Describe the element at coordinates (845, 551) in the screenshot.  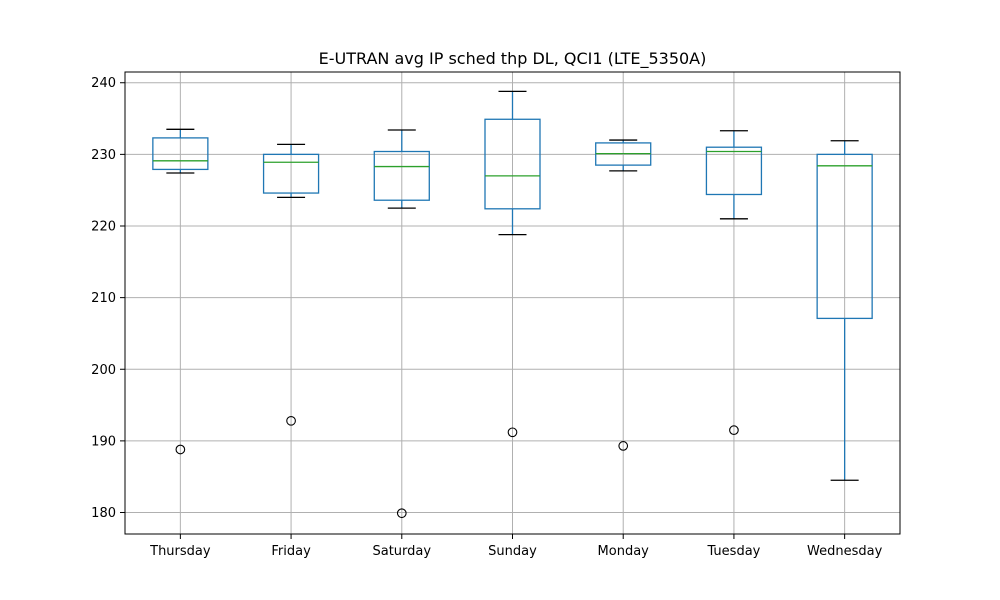
I see `x-tick-label: Wednesday` at that location.